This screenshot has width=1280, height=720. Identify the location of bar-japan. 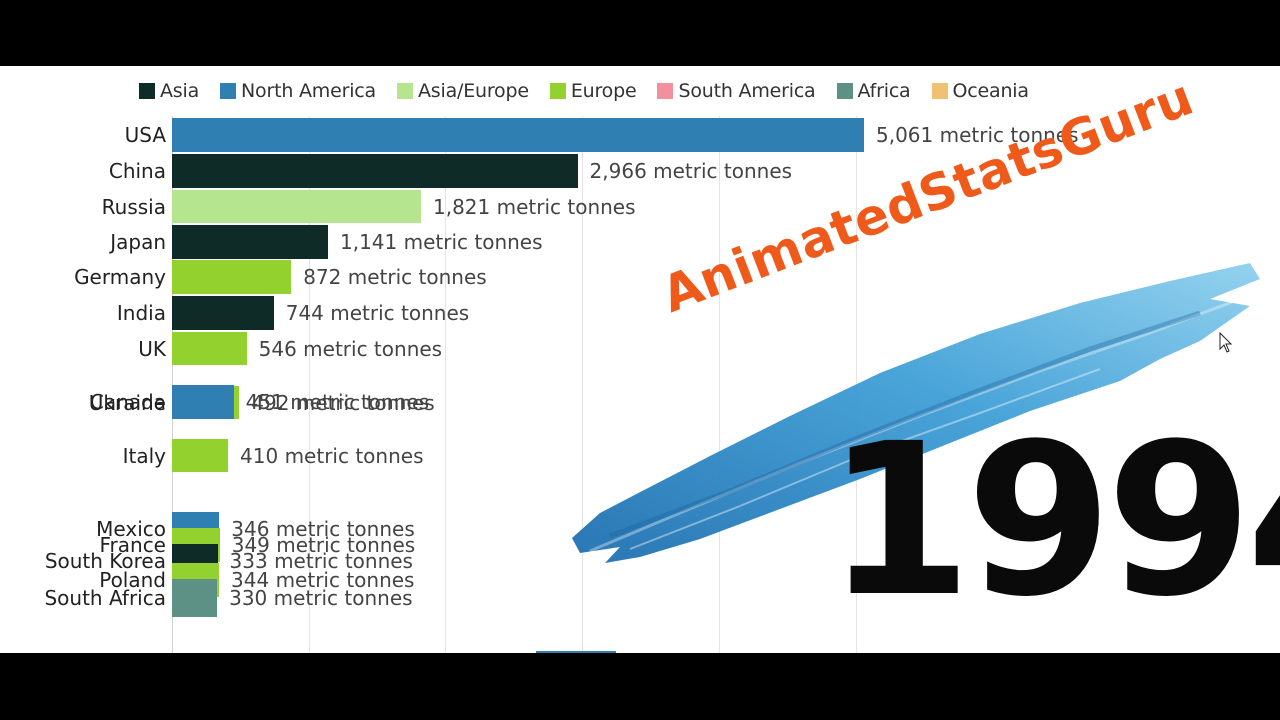
(250, 242).